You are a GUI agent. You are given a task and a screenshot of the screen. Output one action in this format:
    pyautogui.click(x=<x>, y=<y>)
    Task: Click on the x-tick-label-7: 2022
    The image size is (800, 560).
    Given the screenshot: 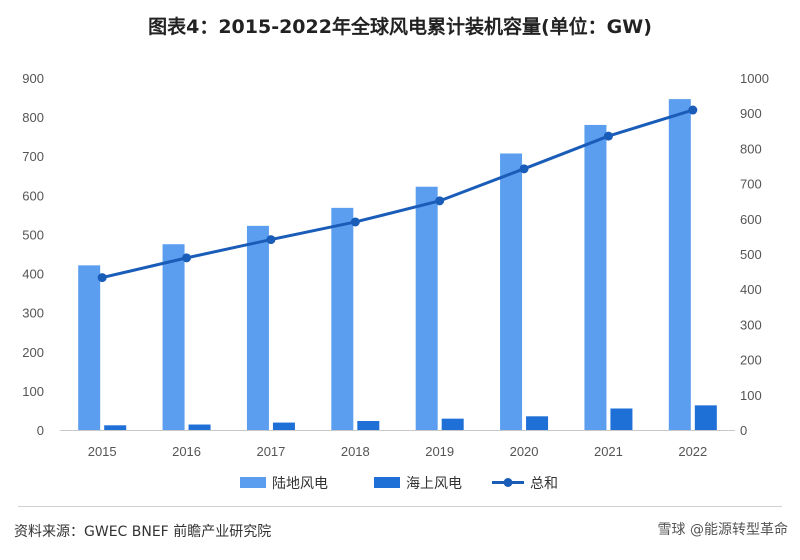 What is the action you would take?
    pyautogui.click(x=692, y=451)
    